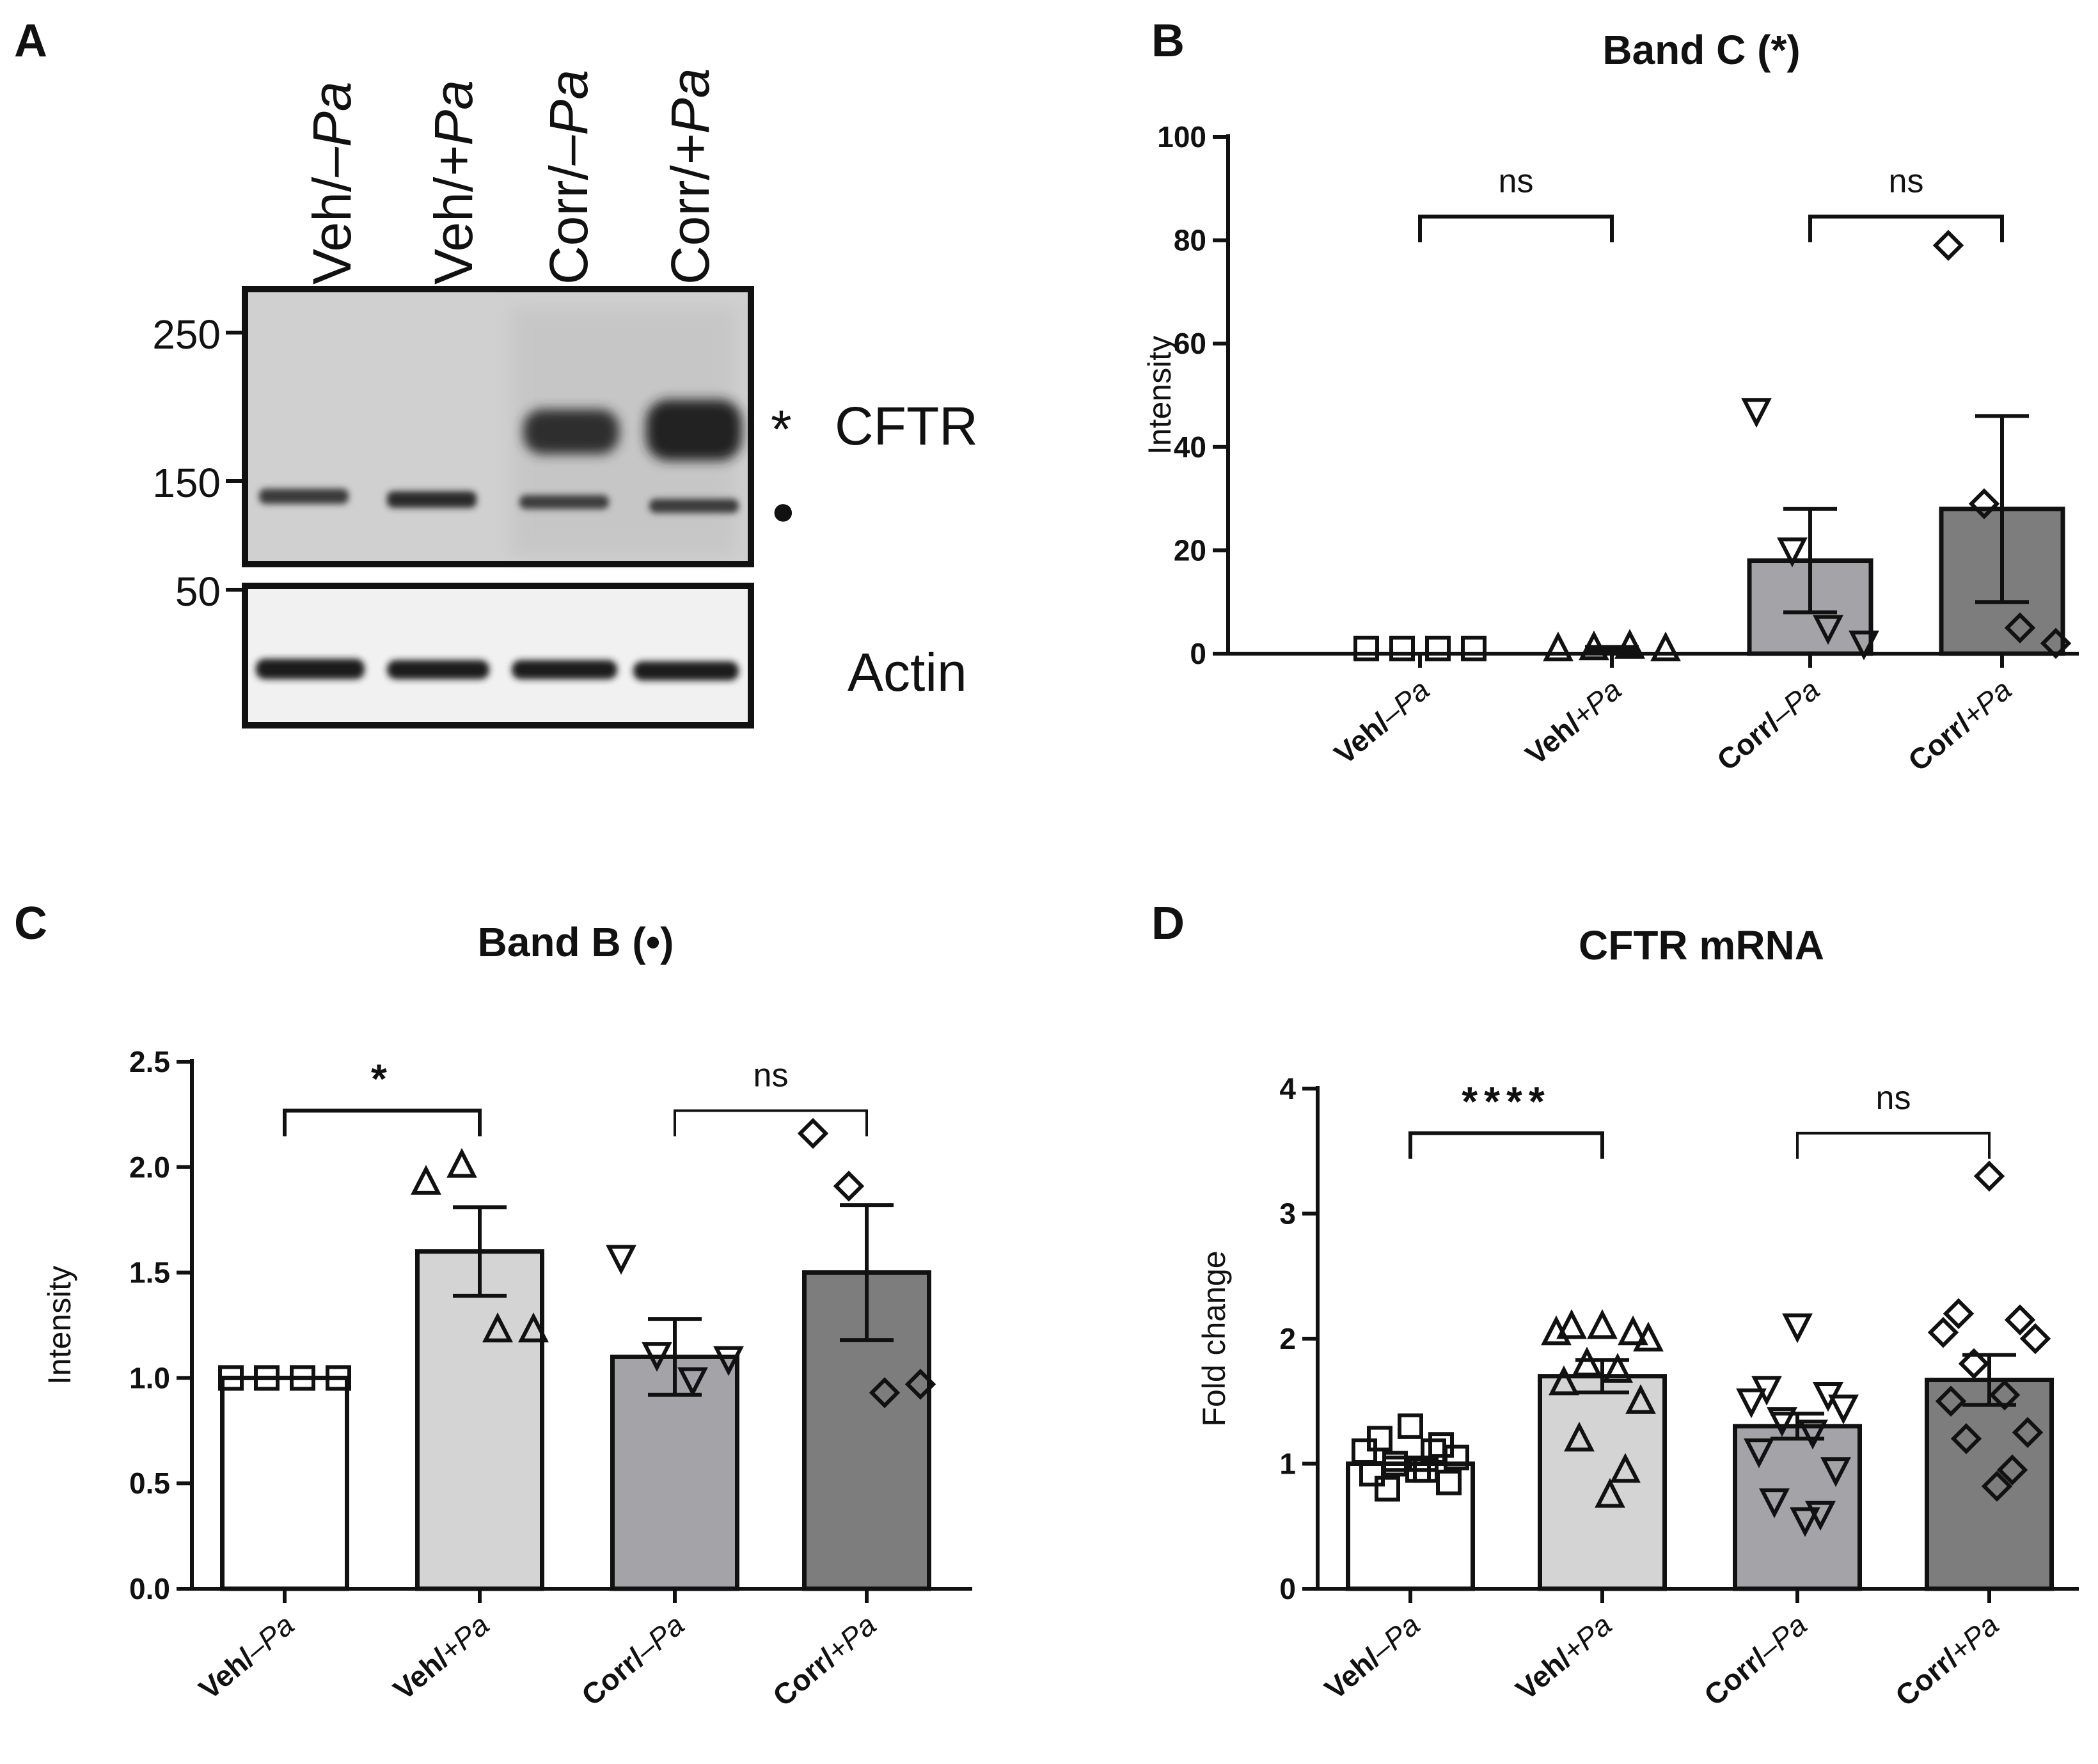 This screenshot has height=1764, width=2098. What do you see at coordinates (332, 183) in the screenshot?
I see `lane-label-veh-minus: Veh/–Pa` at bounding box center [332, 183].